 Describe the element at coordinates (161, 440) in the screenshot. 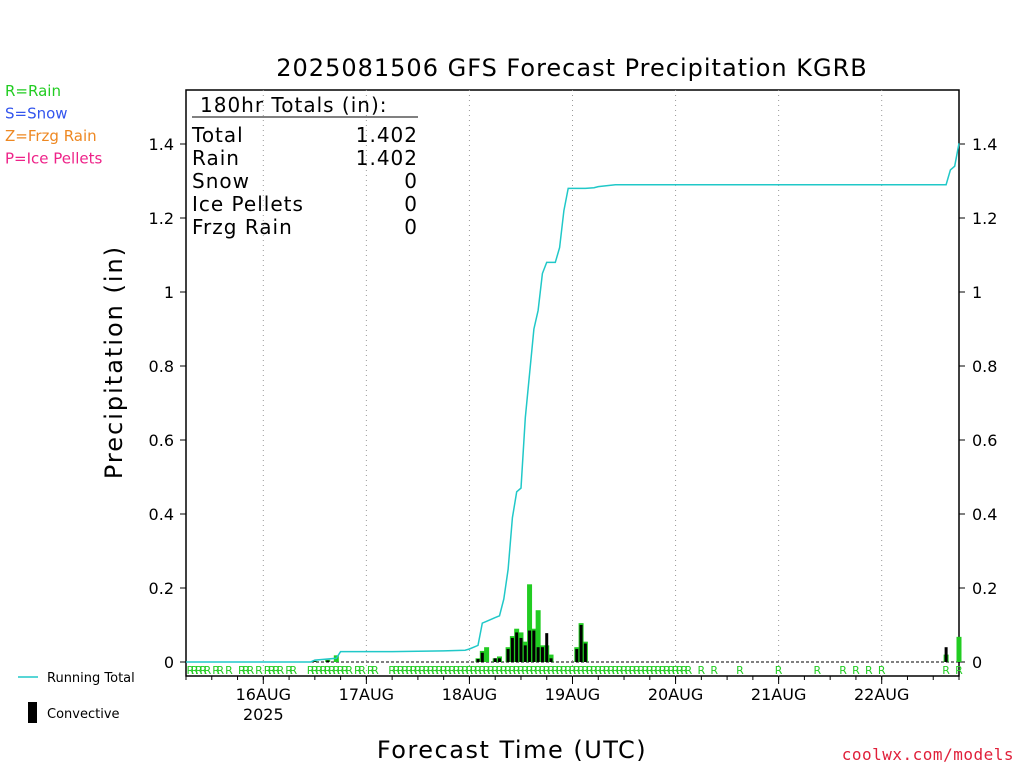

I see `y-tick-label-left: 0.6` at that location.